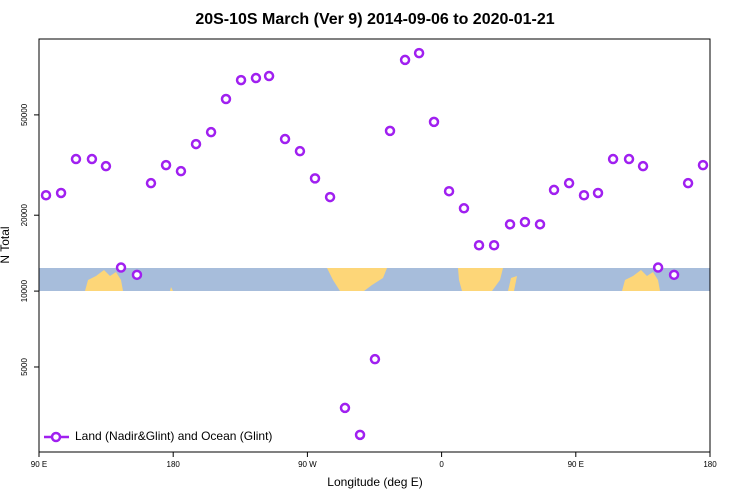 This screenshot has width=750, height=500. Describe the element at coordinates (374, 482) in the screenshot. I see `x-axis-label: Longitude (deg E)` at that location.